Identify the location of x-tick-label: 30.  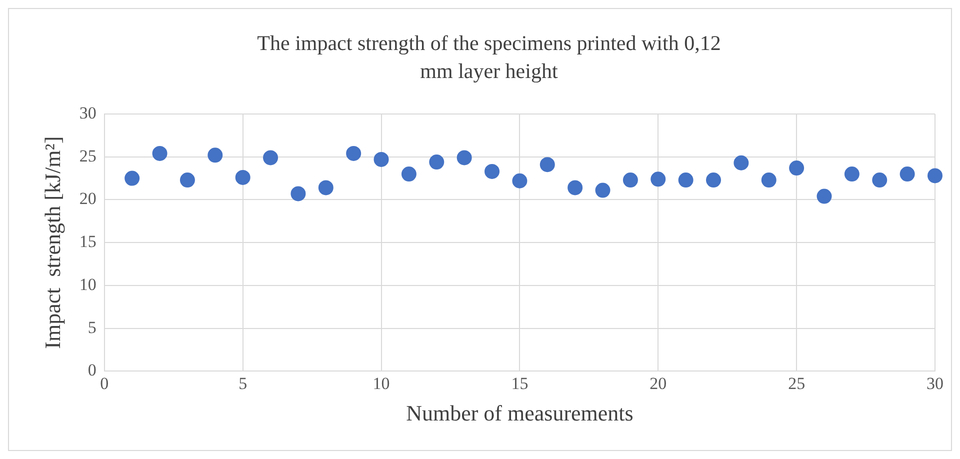
(935, 383).